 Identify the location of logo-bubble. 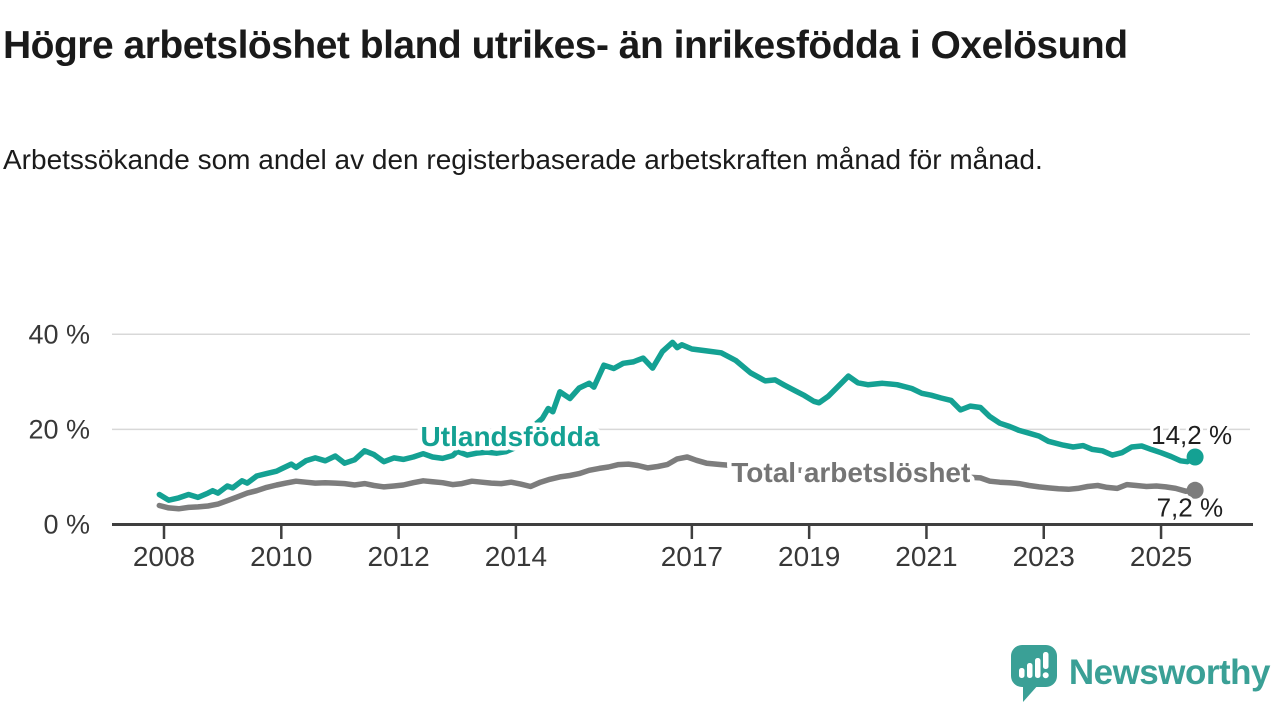
(1033, 666).